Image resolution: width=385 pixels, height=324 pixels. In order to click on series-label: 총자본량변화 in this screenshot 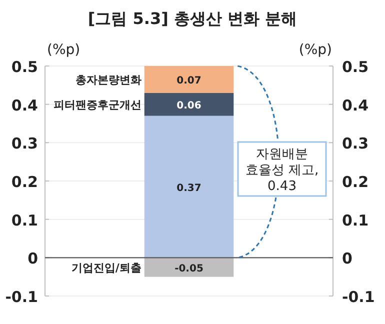, I will do `click(108, 79)`.